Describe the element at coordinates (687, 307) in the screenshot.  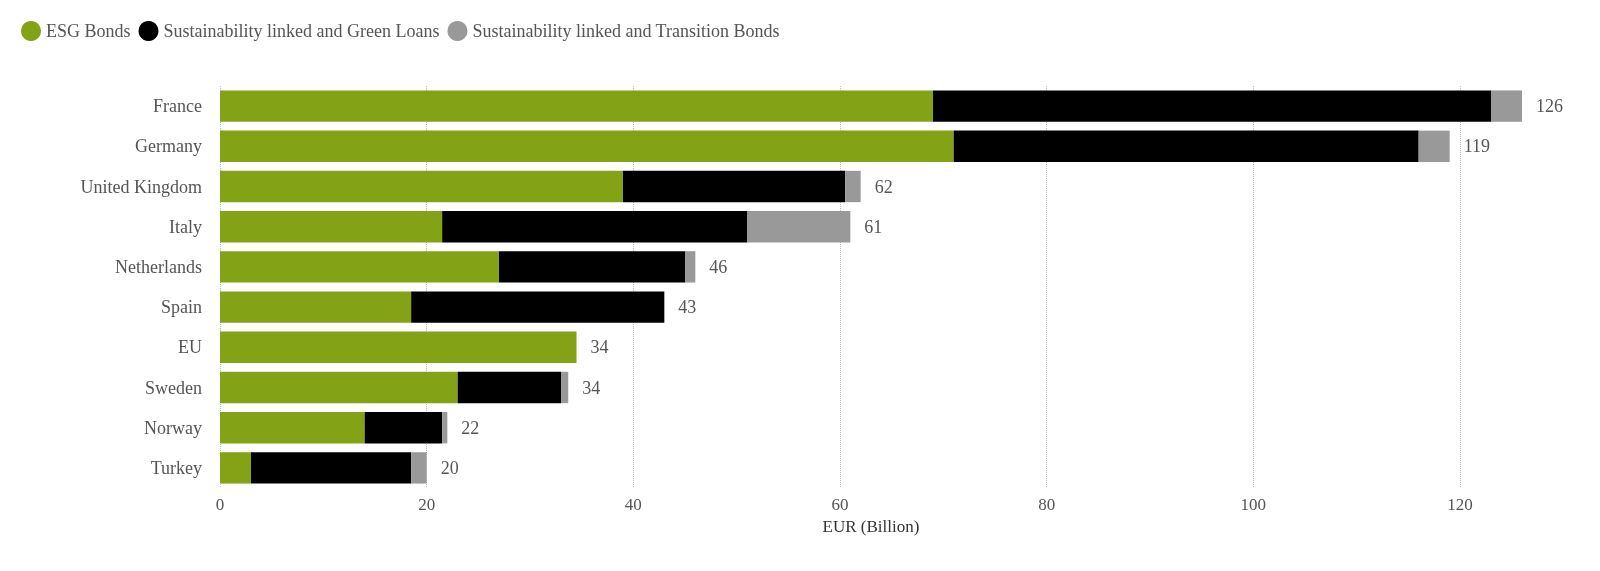
I see `total-label: 43` at that location.